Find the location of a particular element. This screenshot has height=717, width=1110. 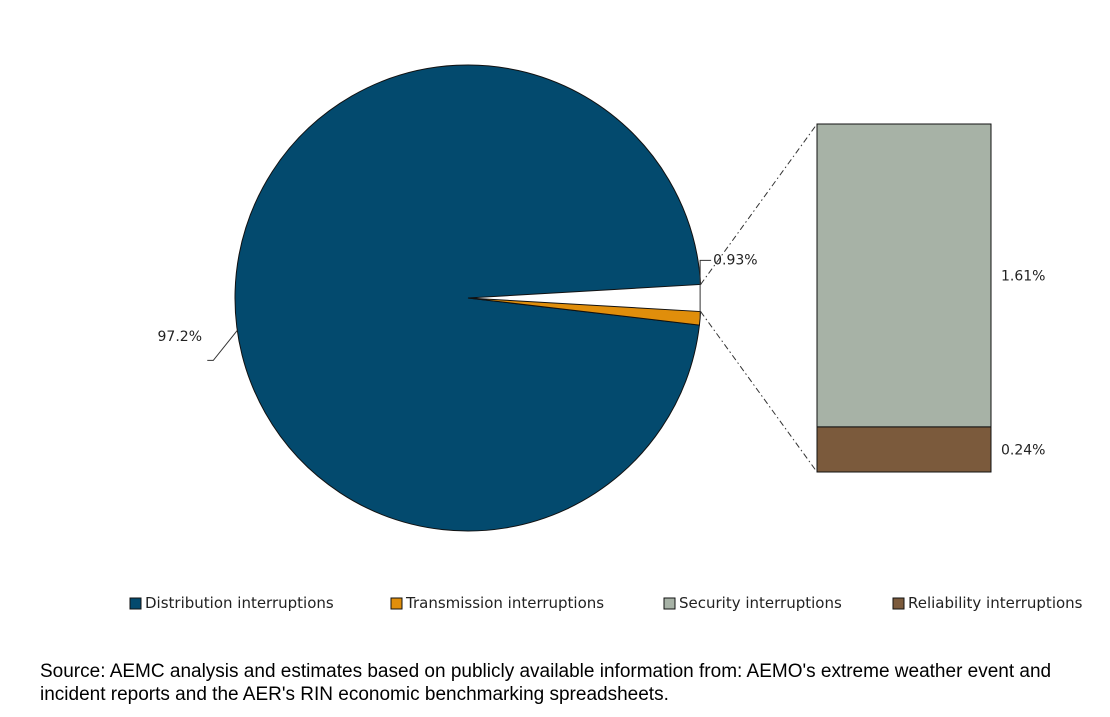

legend-label: Transmission interruptions is located at coordinates (504, 603).